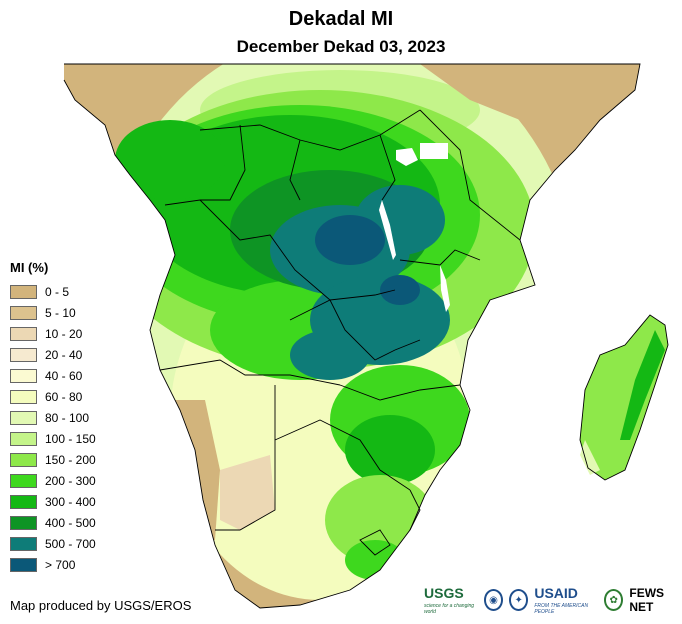 Image resolution: width=682 pixels, height=624 pixels. What do you see at coordinates (407, 157) in the screenshot?
I see `lake-victoria` at bounding box center [407, 157].